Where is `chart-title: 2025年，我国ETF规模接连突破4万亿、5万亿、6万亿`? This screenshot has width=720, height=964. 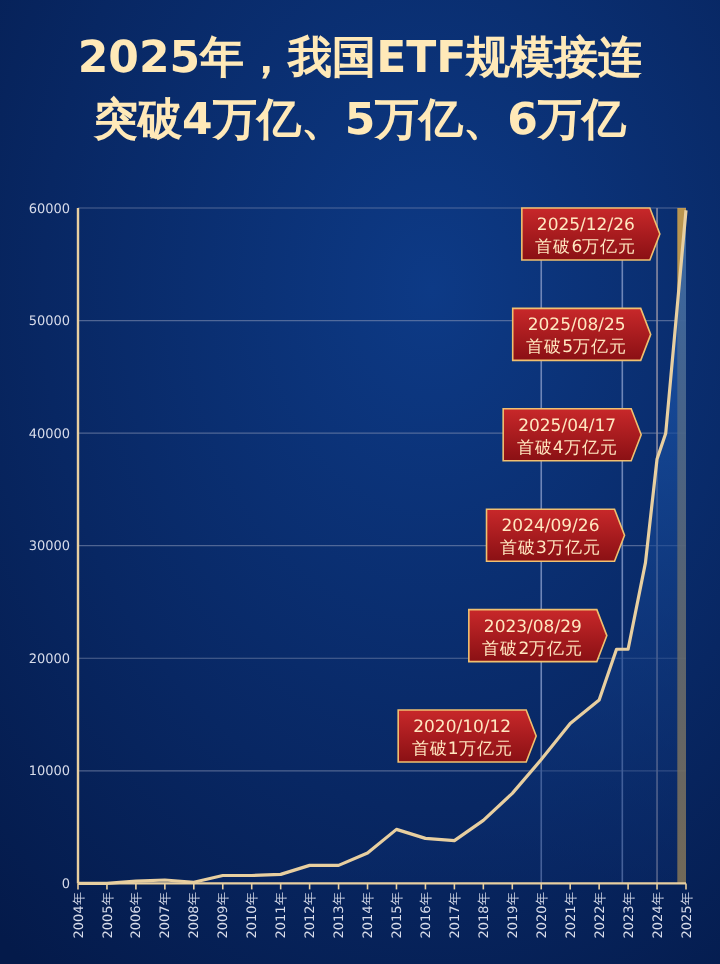 chart-title: 2025年，我国ETF规模接连突破4万亿、5万亿、6万亿 is located at coordinates (360, 90).